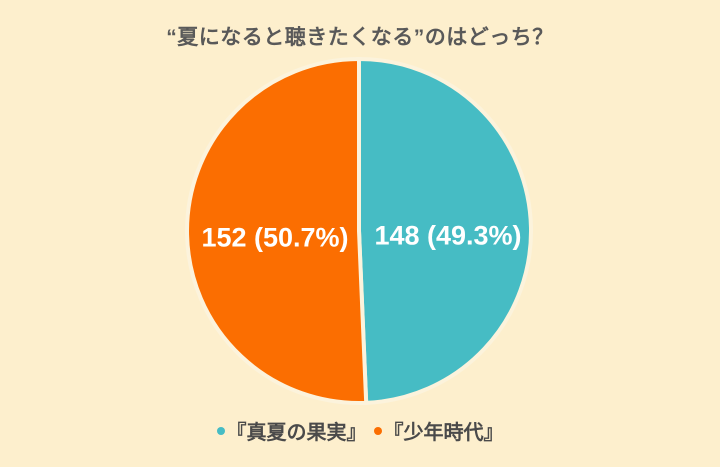 This screenshot has width=720, height=467. I want to click on legend-label-shonen-jidai: 『少年時代』, so click(443, 433).